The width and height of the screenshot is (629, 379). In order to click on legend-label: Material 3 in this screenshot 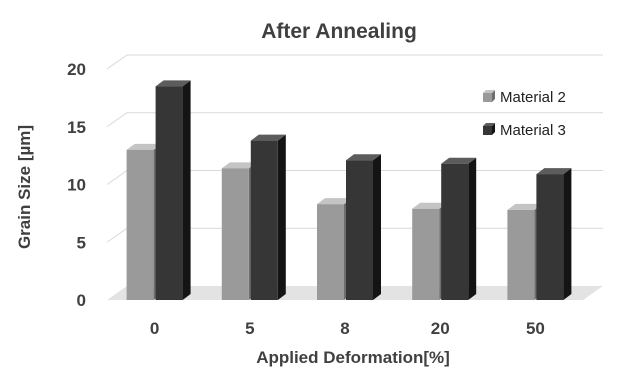, I will do `click(533, 130)`.